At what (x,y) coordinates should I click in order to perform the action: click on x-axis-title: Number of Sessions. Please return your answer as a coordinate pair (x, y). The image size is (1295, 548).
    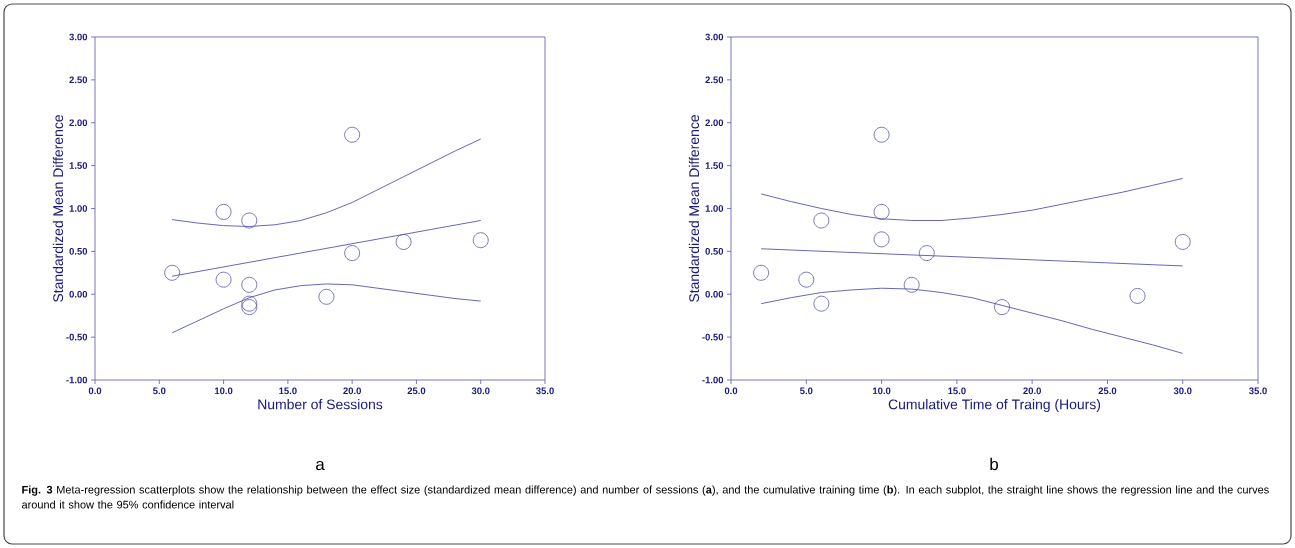
    Looking at the image, I should click on (320, 404).